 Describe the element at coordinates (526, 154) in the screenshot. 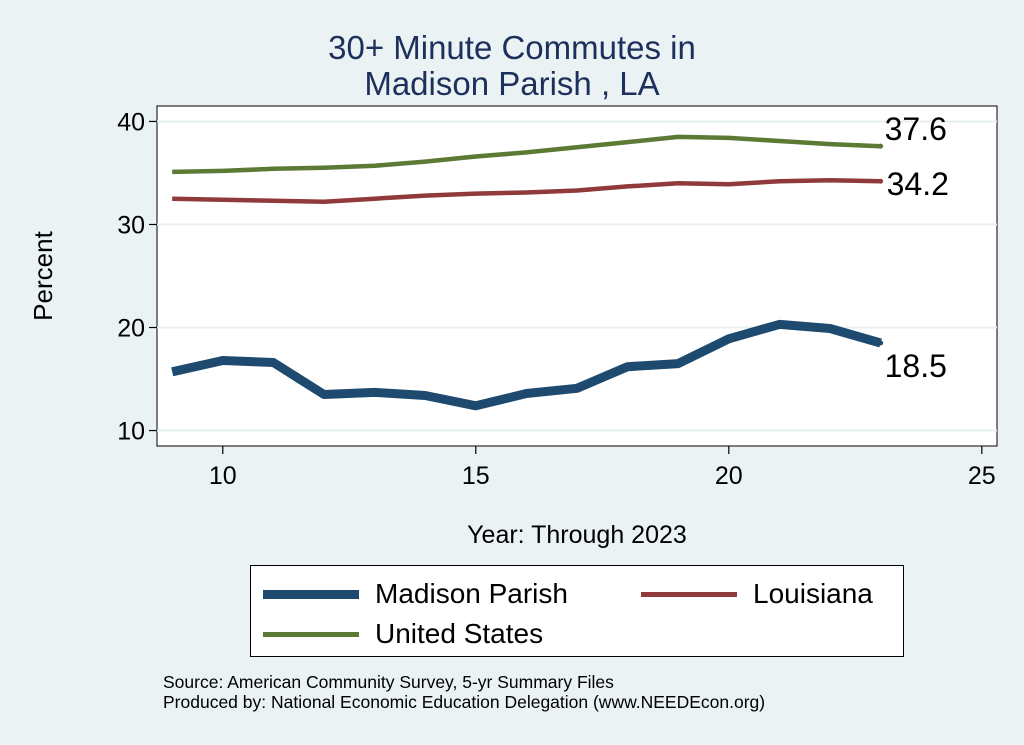

I see `series-line-united-states` at that location.